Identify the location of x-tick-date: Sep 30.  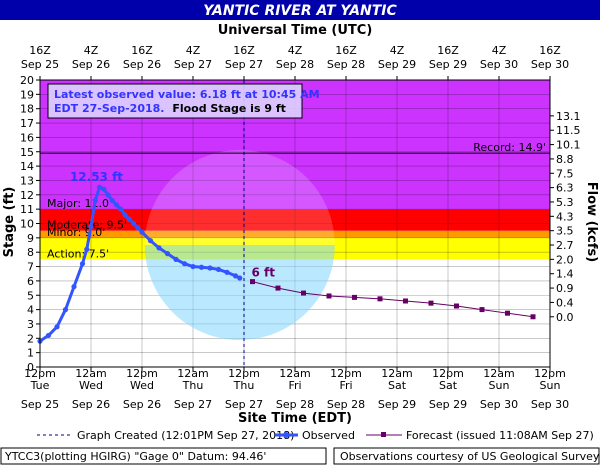
(499, 404).